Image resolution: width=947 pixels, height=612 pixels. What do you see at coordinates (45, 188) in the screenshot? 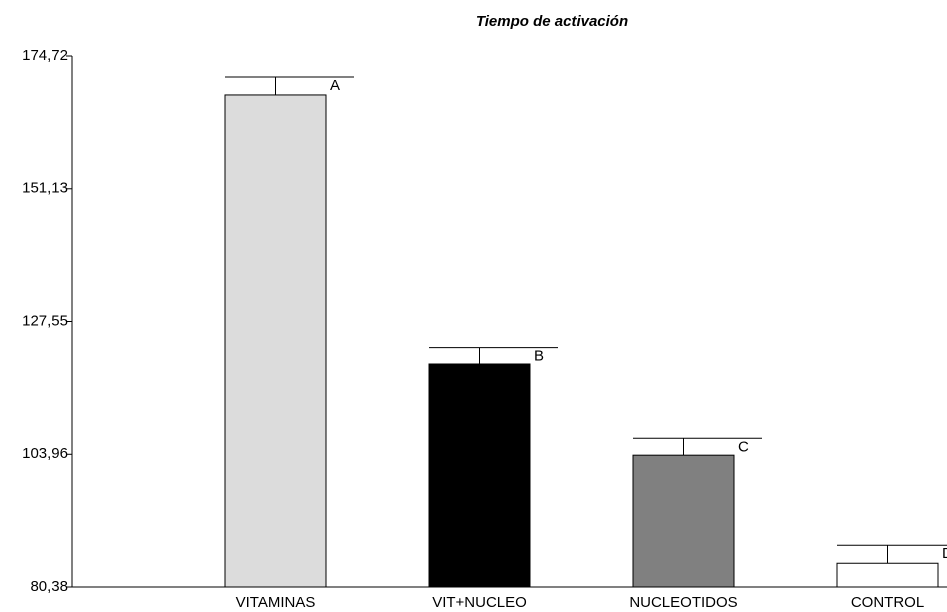
I see `y-tick-label: 151,13` at bounding box center [45, 188].